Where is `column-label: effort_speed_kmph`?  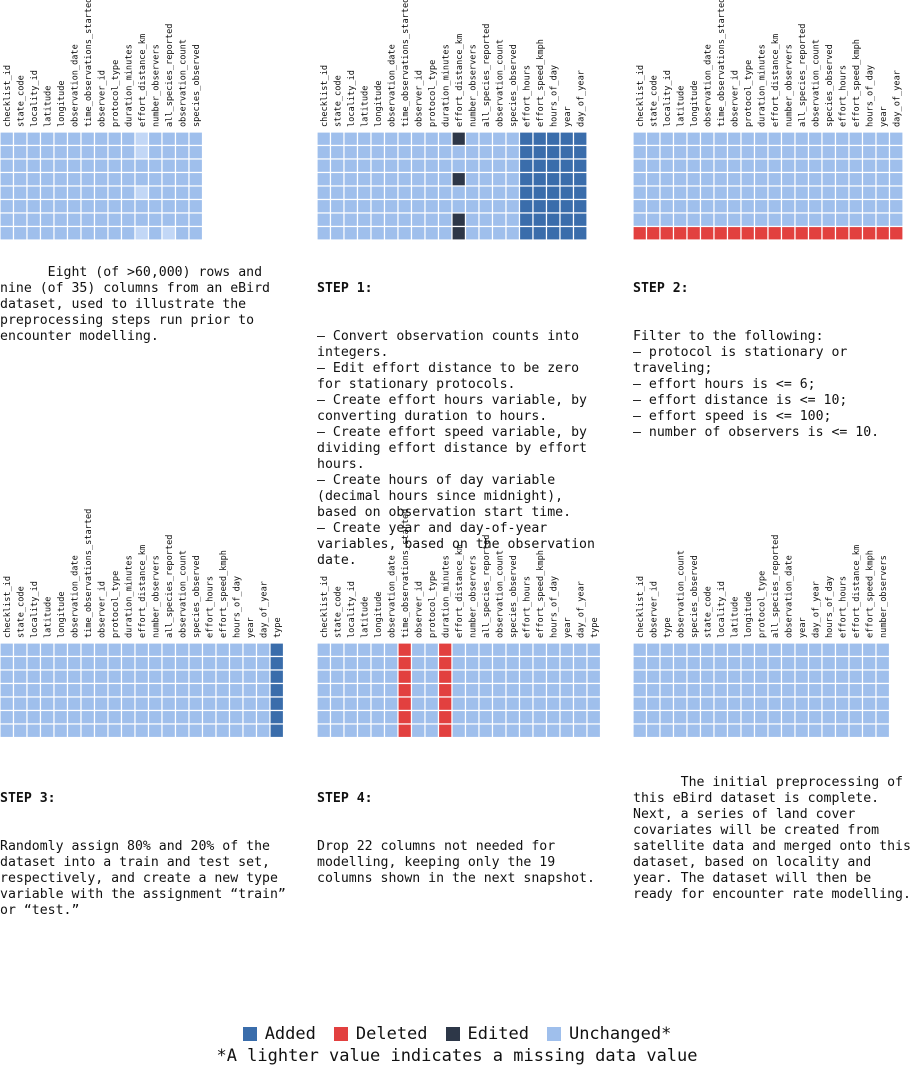
column-label: effort_speed_kmph is located at coordinates (224, 594).